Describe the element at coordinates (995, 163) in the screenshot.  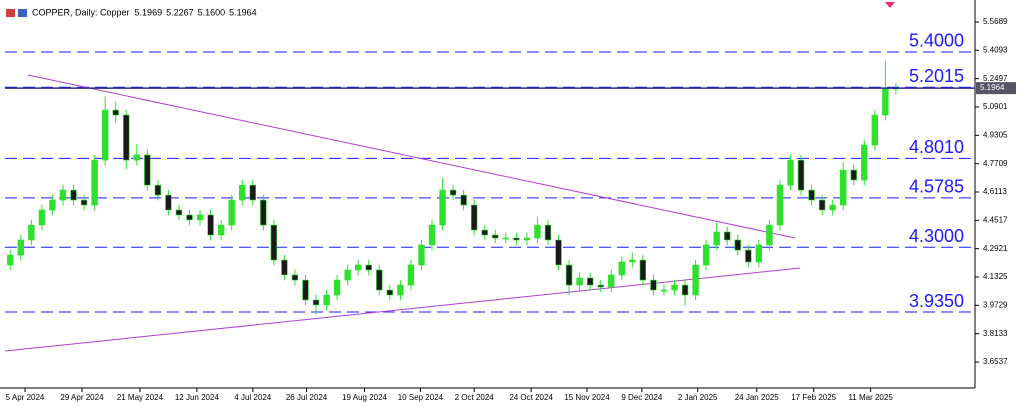
I see `y-tick-label: 4.7709` at that location.